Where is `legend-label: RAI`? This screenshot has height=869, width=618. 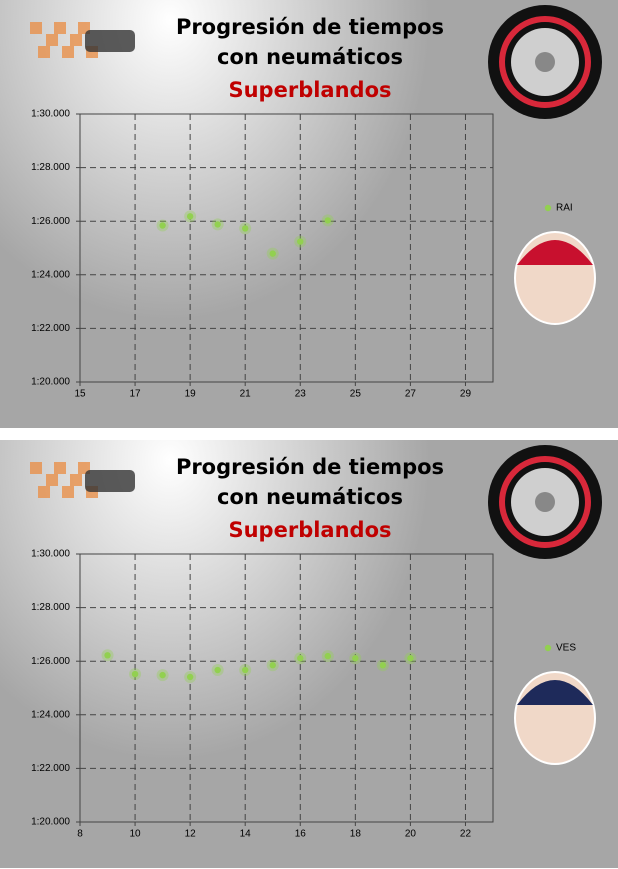 legend-label: RAI is located at coordinates (564, 208).